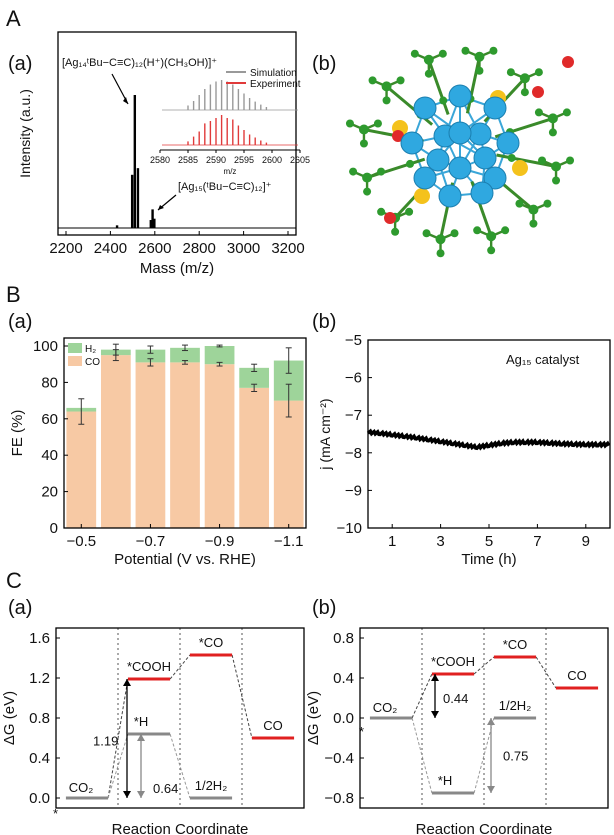  I want to click on y-tick-label: −6, so click(353, 378).